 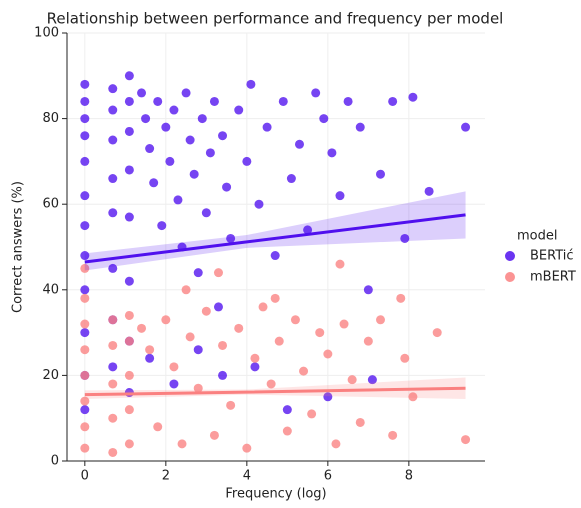 I want to click on legend-title: model, so click(x=537, y=236).